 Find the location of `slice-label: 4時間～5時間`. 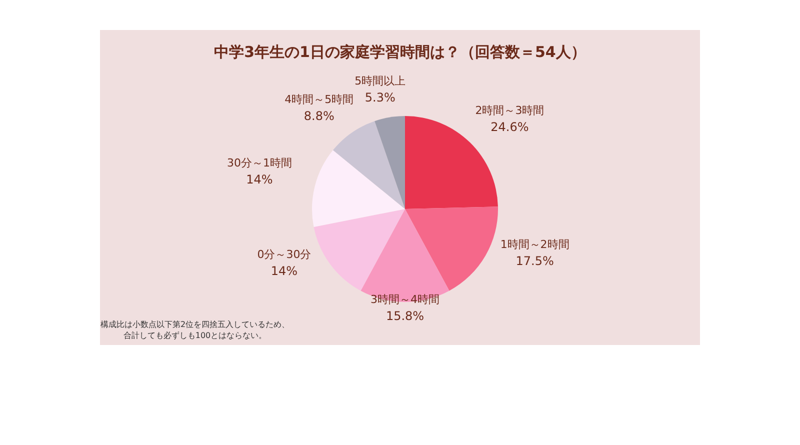

slice-label: 4時間～5時間 is located at coordinates (319, 99).